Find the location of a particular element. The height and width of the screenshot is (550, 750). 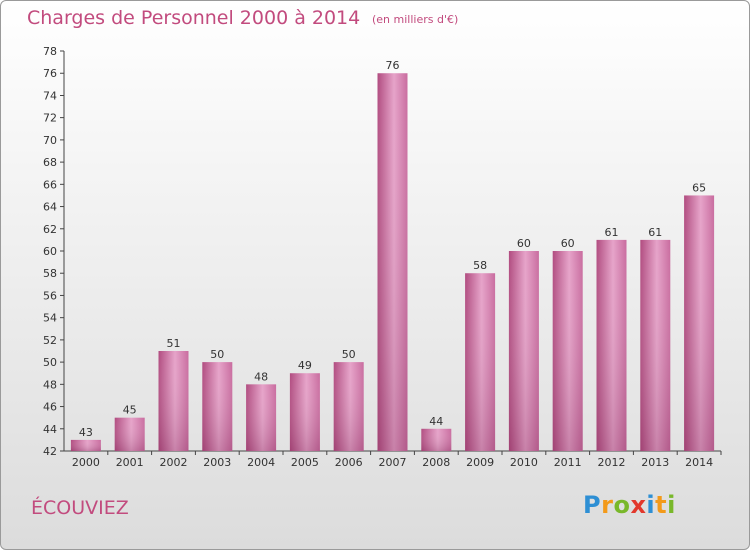

y-tick-label: 44 is located at coordinates (50, 429).